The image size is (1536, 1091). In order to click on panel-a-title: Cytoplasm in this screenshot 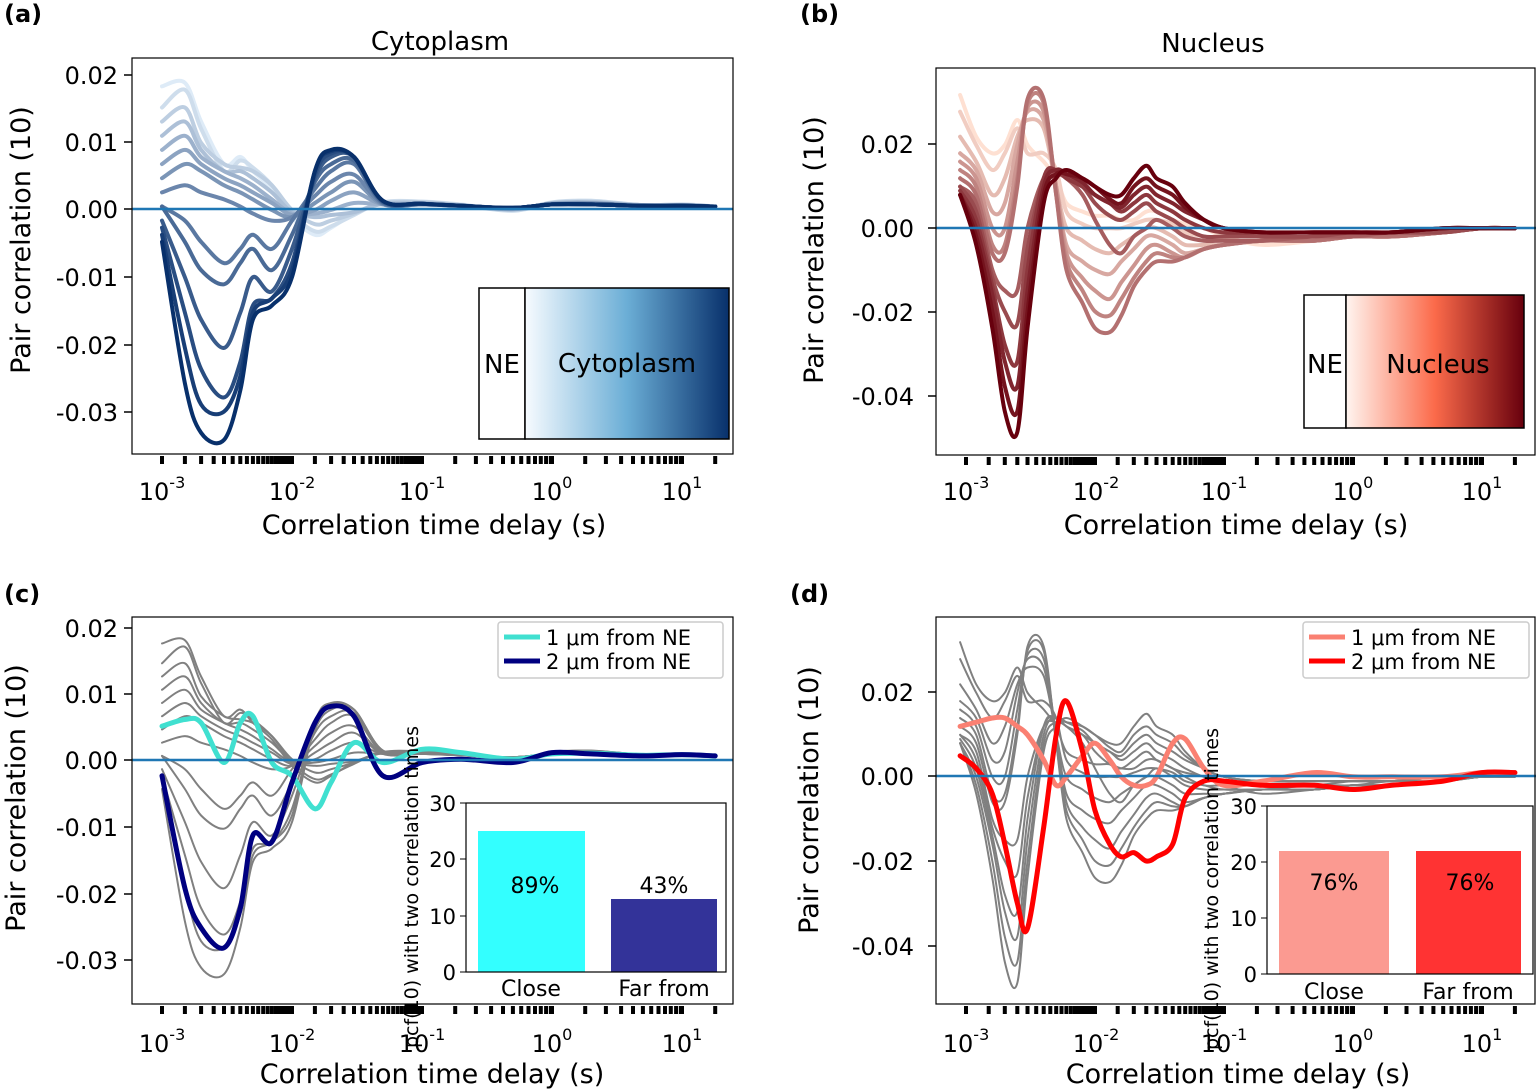, I will do `click(440, 42)`.